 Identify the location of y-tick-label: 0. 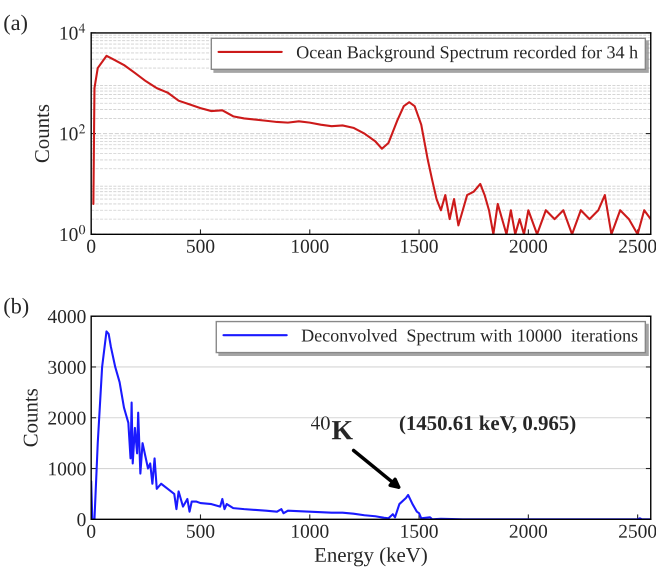
(81, 519).